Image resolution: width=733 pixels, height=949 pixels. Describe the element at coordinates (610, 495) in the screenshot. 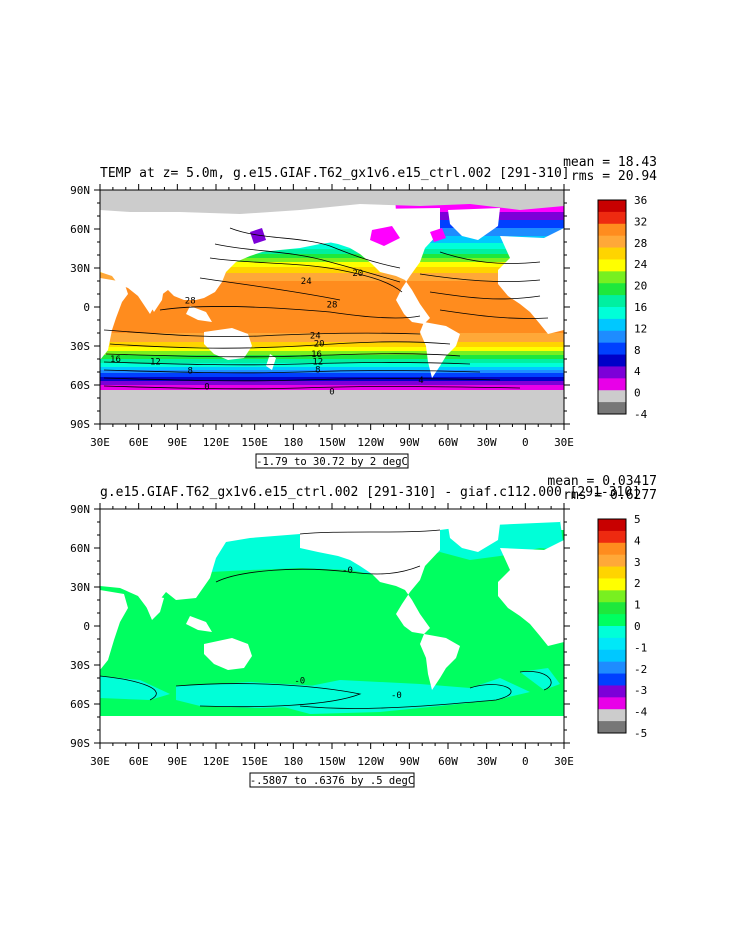

I see `rms-readout: rms = 0.6277` at that location.